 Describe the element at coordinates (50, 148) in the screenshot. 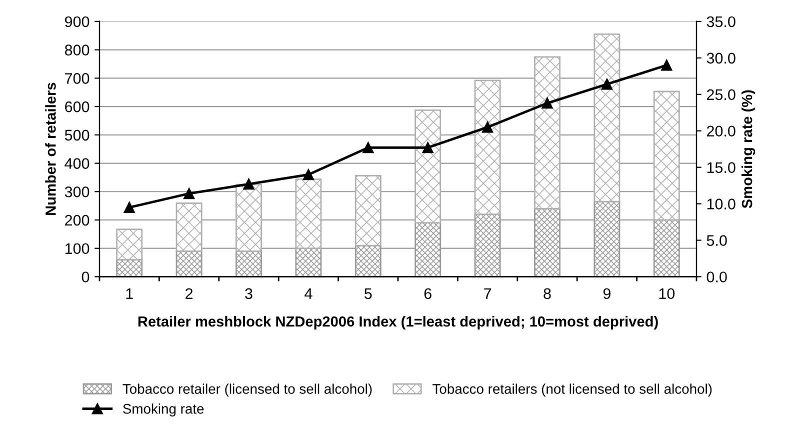

I see `y-axis-title: Number of retailers` at that location.